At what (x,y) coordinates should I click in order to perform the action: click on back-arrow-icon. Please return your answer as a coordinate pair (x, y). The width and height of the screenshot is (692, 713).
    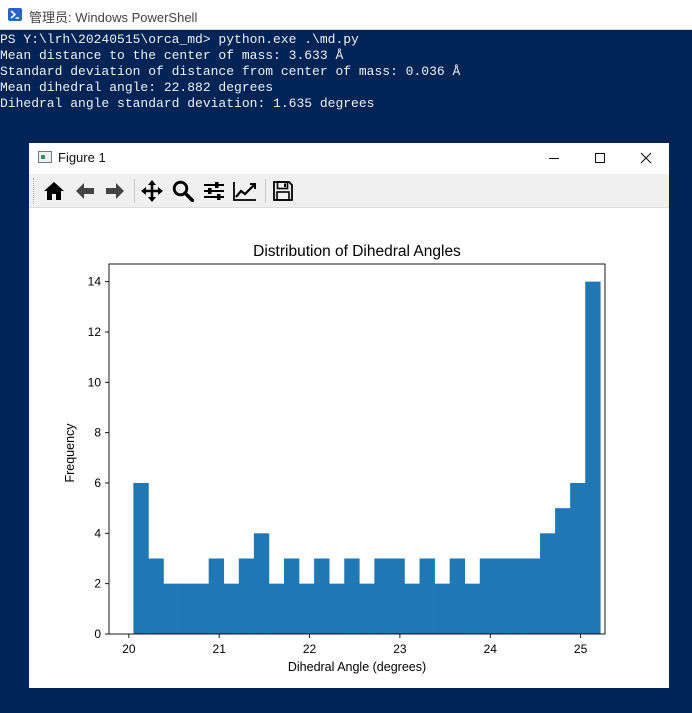
    Looking at the image, I should click on (85, 191).